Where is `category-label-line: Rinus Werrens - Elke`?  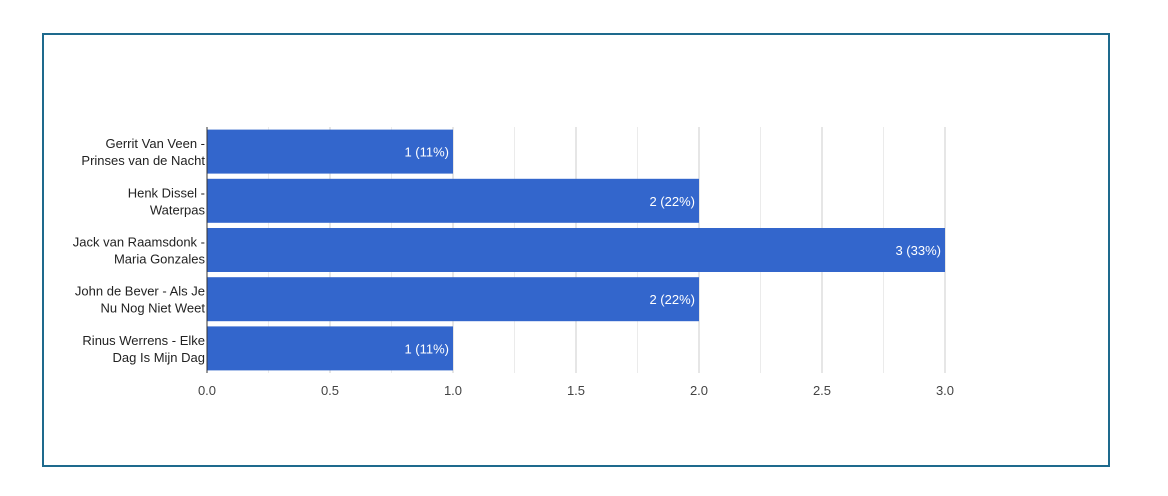 category-label-line: Rinus Werrens - Elke is located at coordinates (143, 340).